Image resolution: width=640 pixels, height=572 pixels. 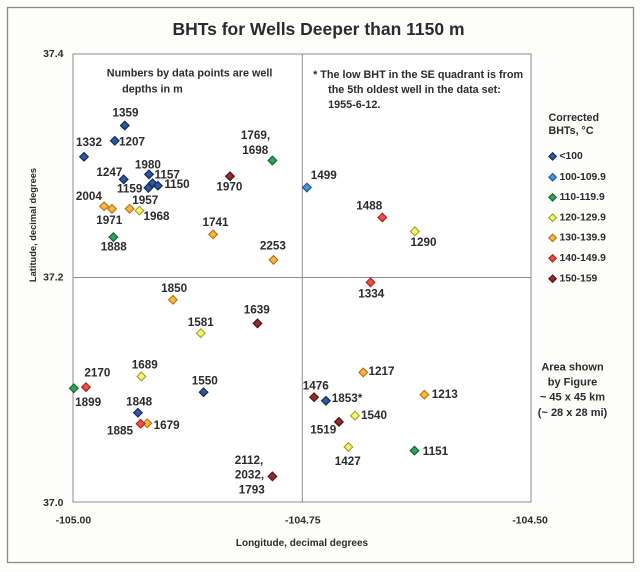 What do you see at coordinates (145, 200) in the screenshot?
I see `svg-text: 1957` at bounding box center [145, 200].